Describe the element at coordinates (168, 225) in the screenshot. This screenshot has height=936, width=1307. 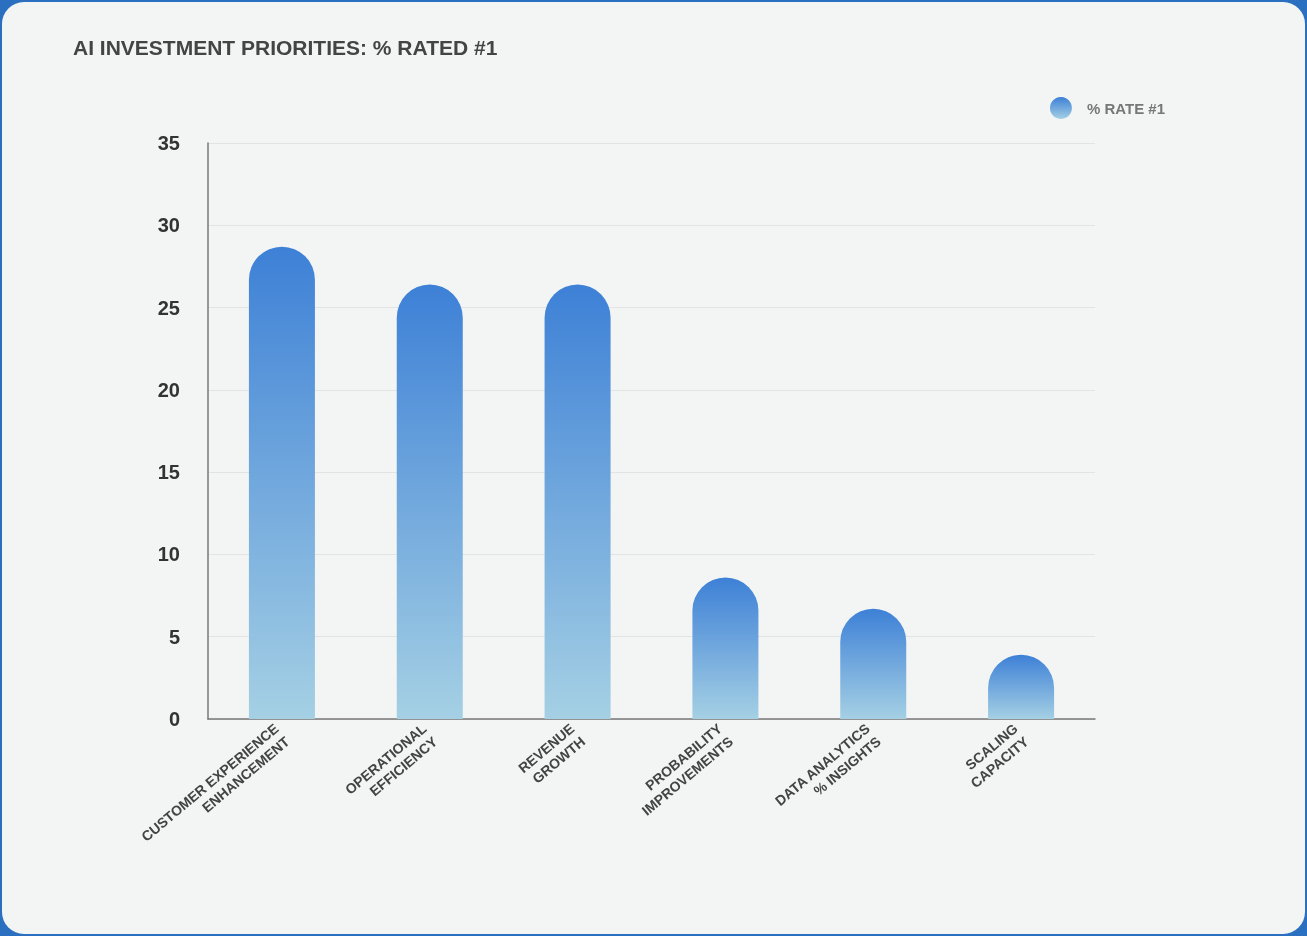
I see `y-tick-label: 30` at that location.